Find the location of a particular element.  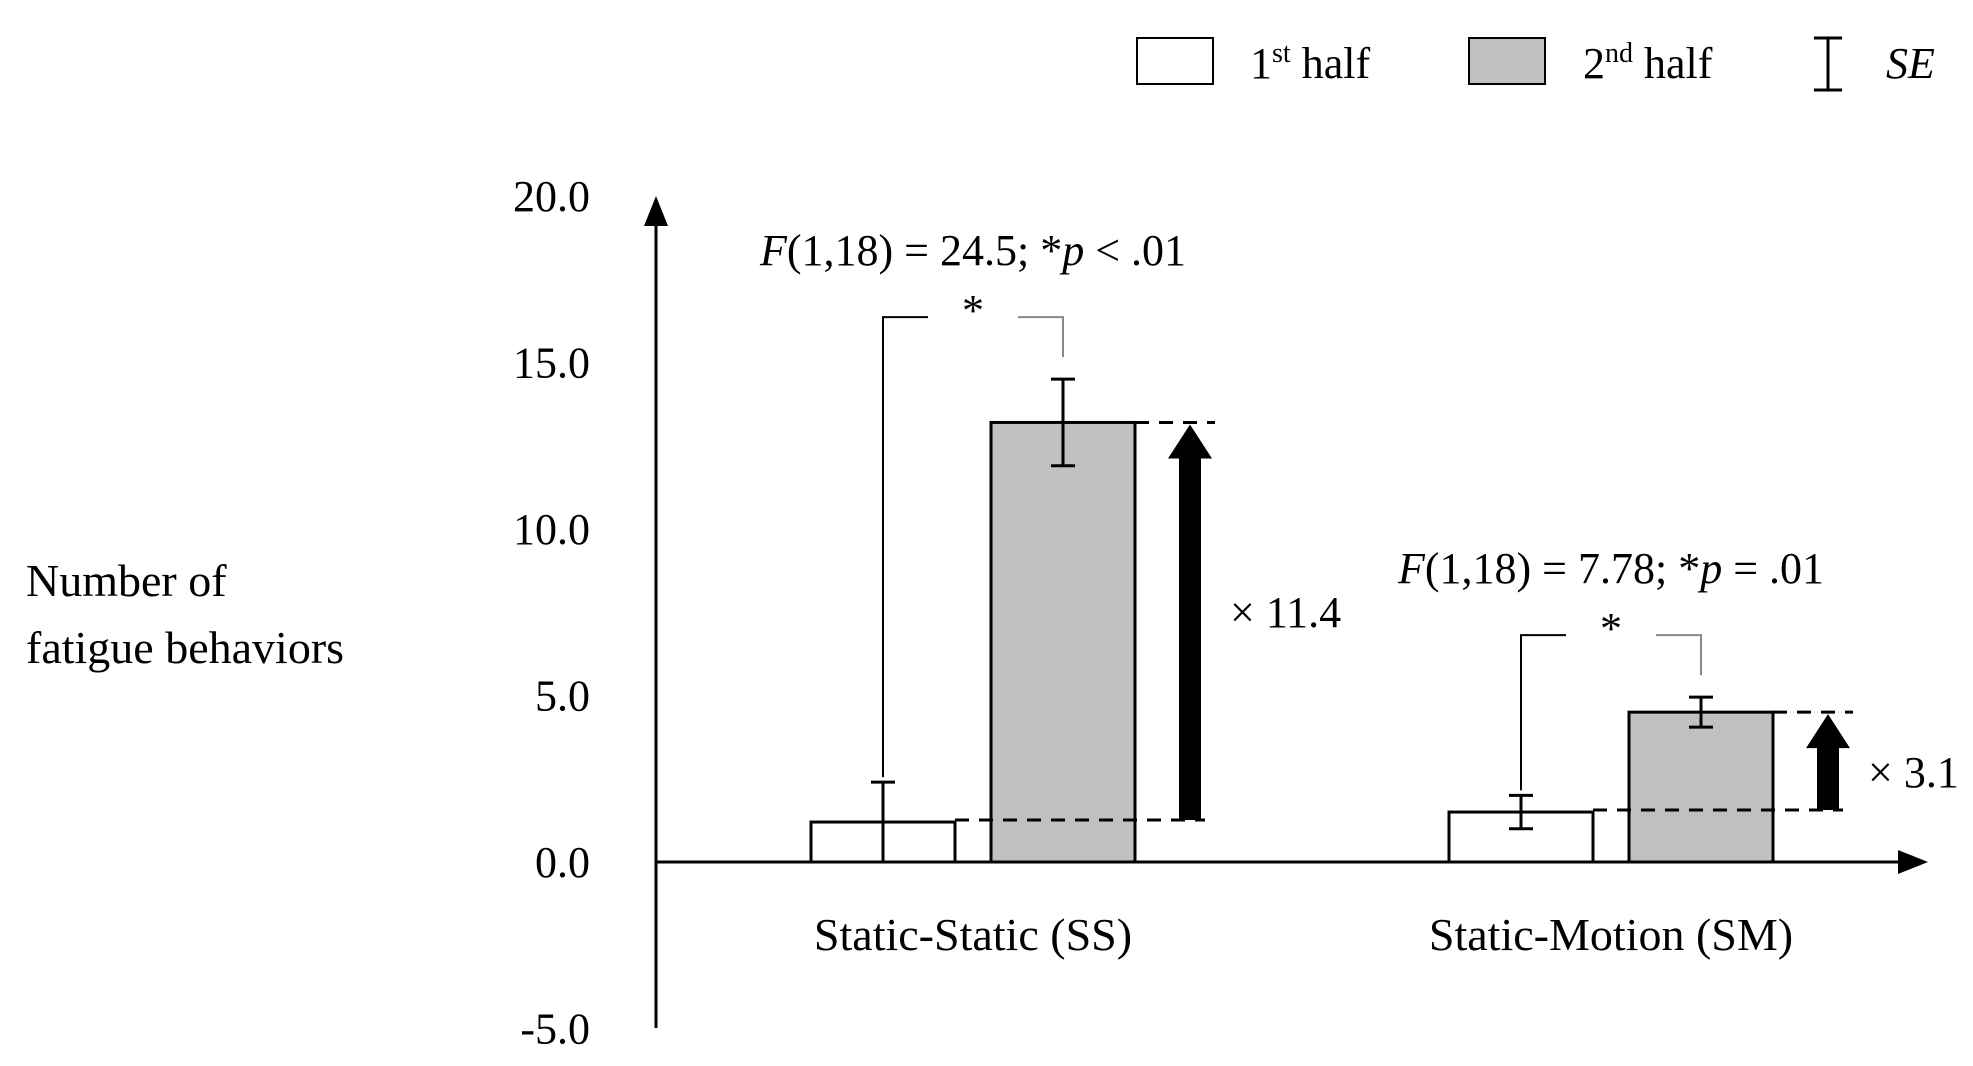

legend-swatch-2nd-half is located at coordinates (1507, 61).